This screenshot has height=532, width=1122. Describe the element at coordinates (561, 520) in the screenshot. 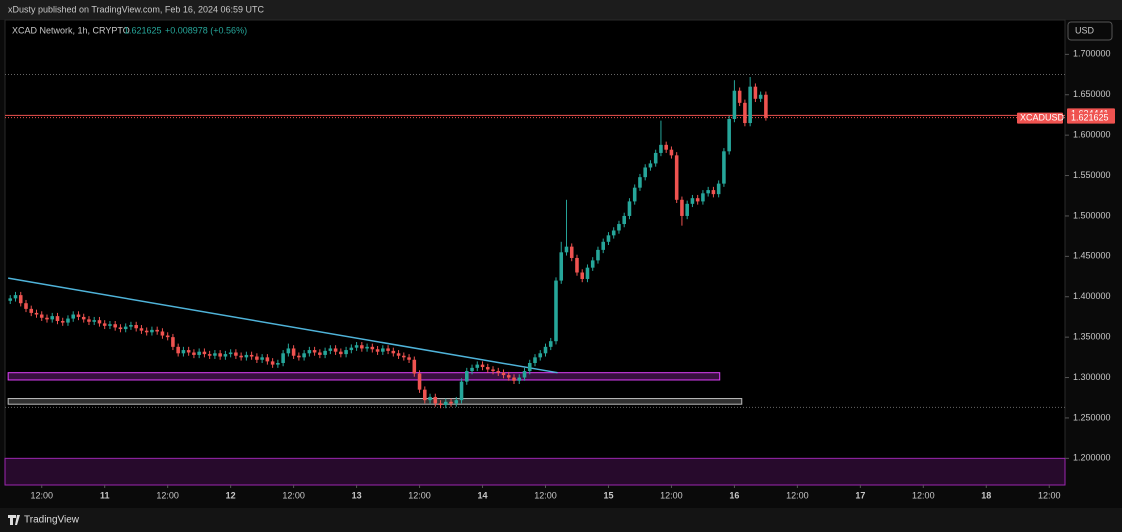

I see `footer-bar` at that location.